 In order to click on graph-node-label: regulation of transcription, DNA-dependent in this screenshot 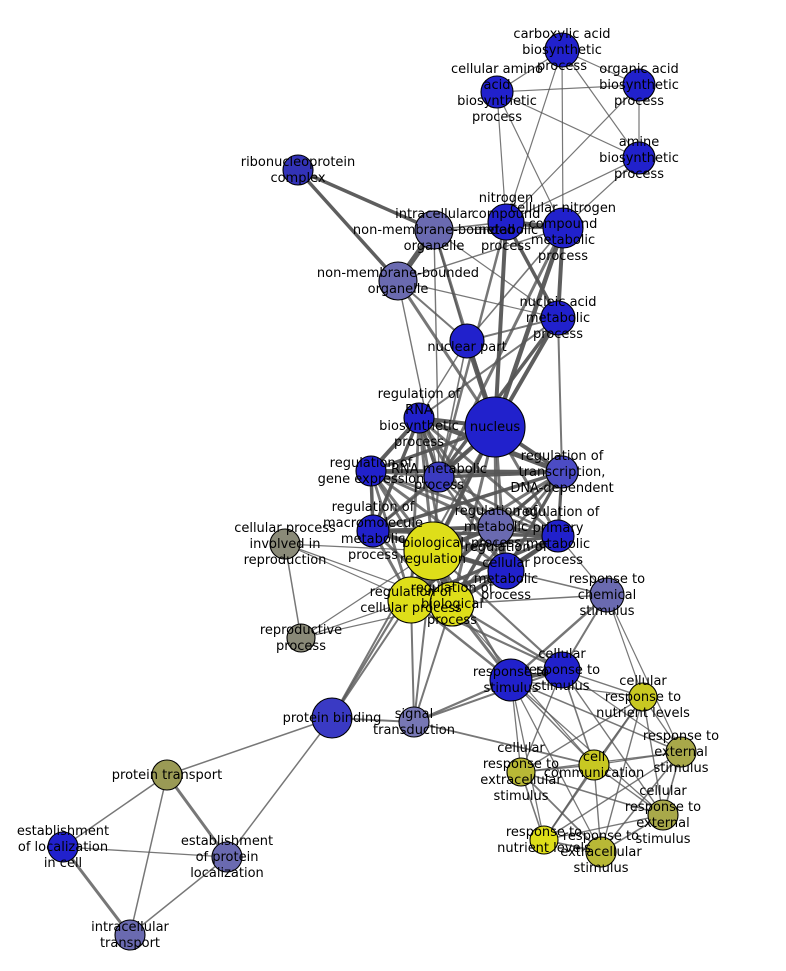, I will do `click(561, 472)`.